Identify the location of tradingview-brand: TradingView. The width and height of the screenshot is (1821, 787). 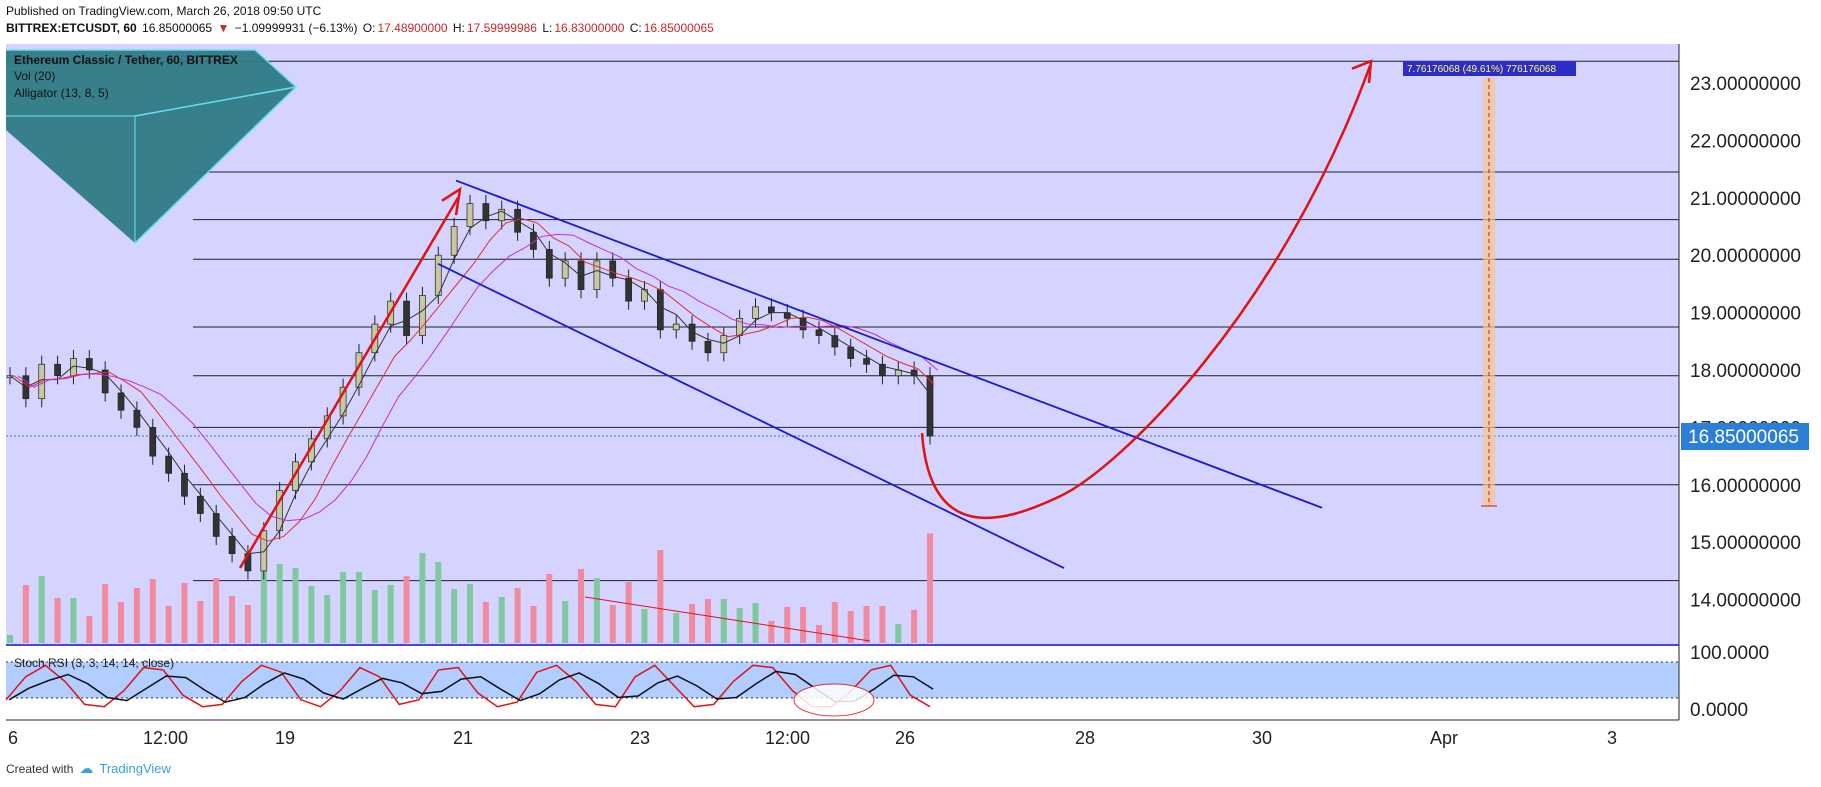
(135, 768).